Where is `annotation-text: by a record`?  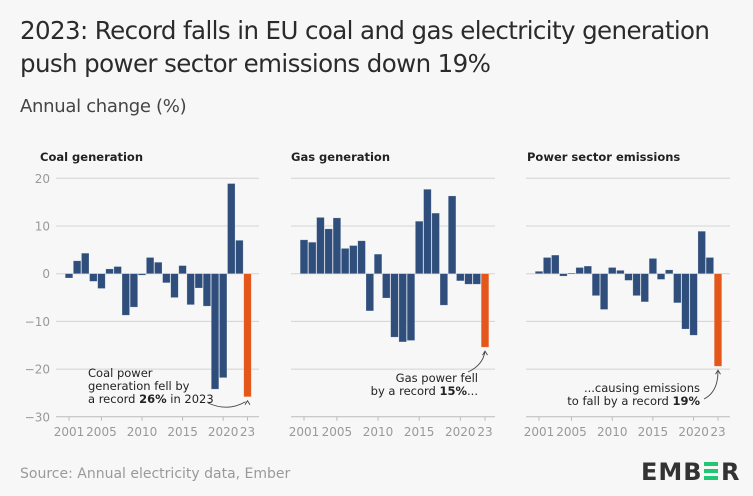
annotation-text: by a record is located at coordinates (405, 391).